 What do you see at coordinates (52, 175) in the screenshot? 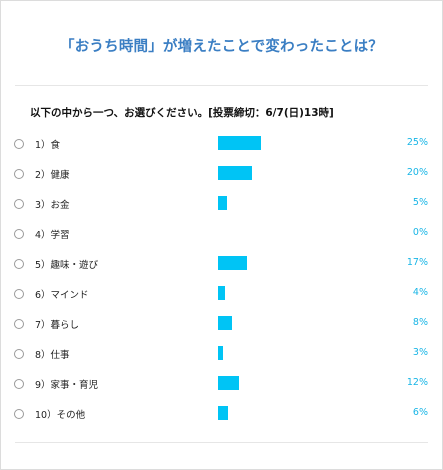
I see `option-label: 2）健康` at bounding box center [52, 175].